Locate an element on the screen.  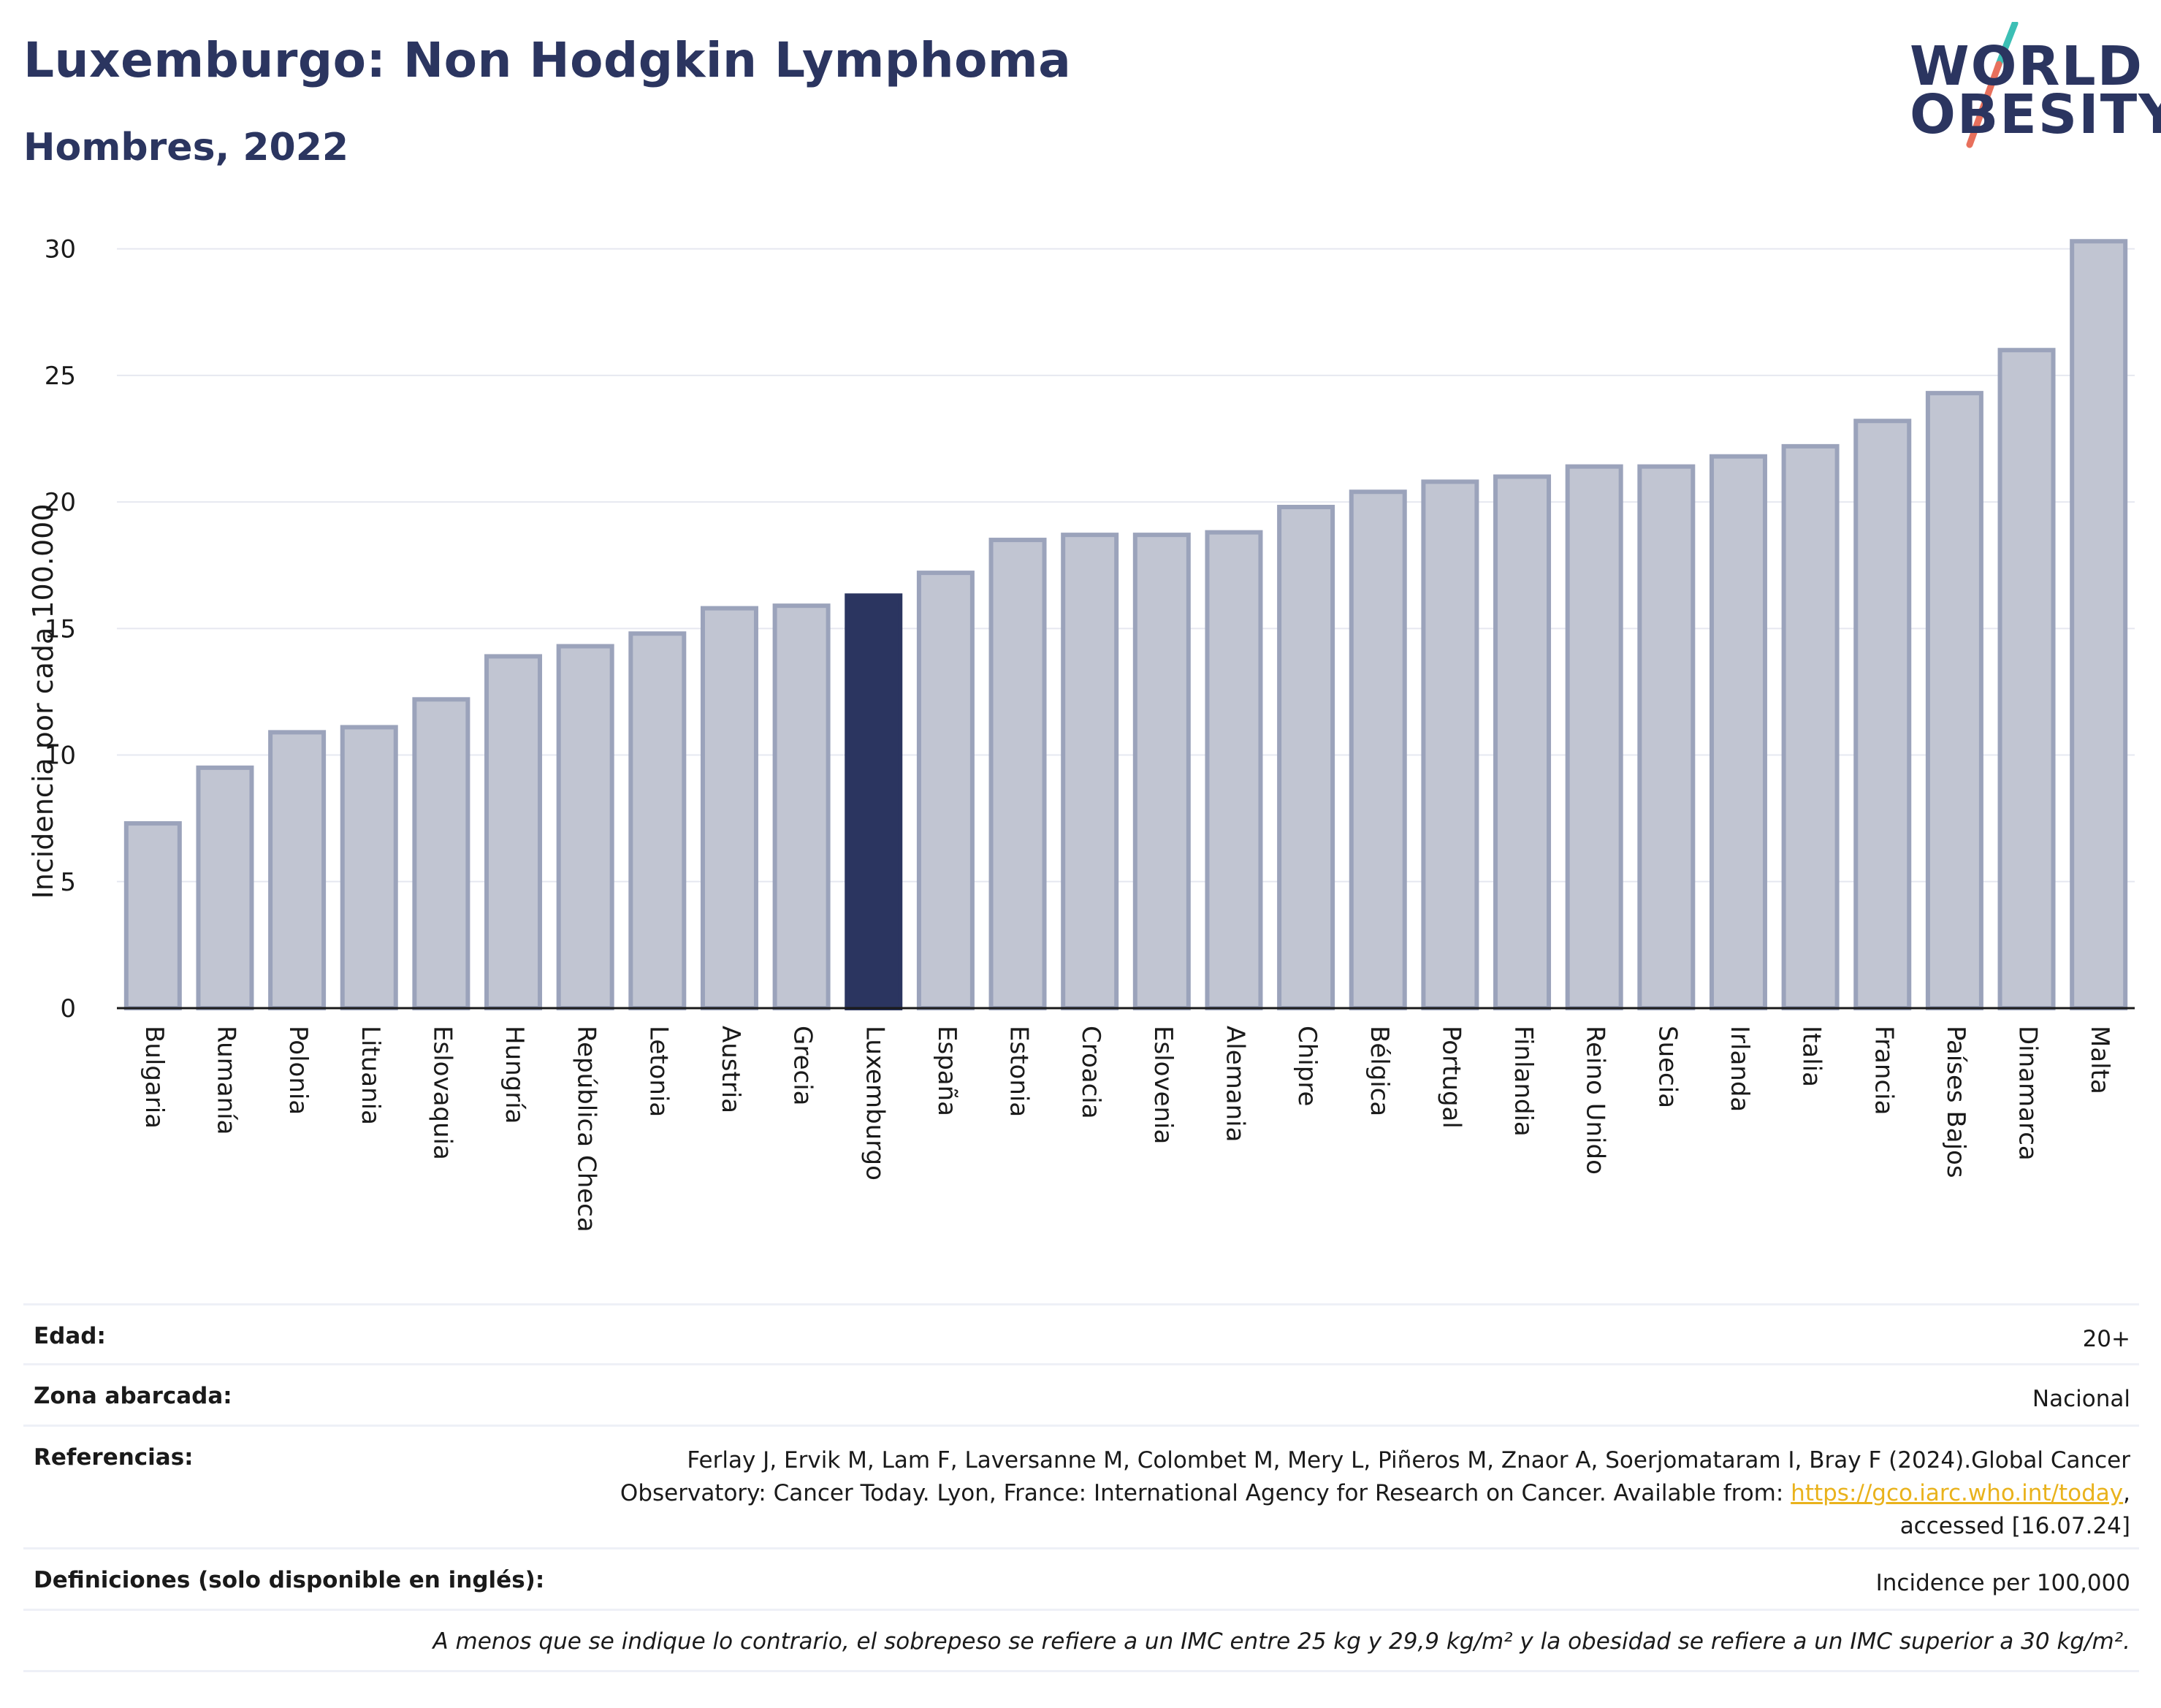
info-bottom-divider is located at coordinates (1081, 1671).